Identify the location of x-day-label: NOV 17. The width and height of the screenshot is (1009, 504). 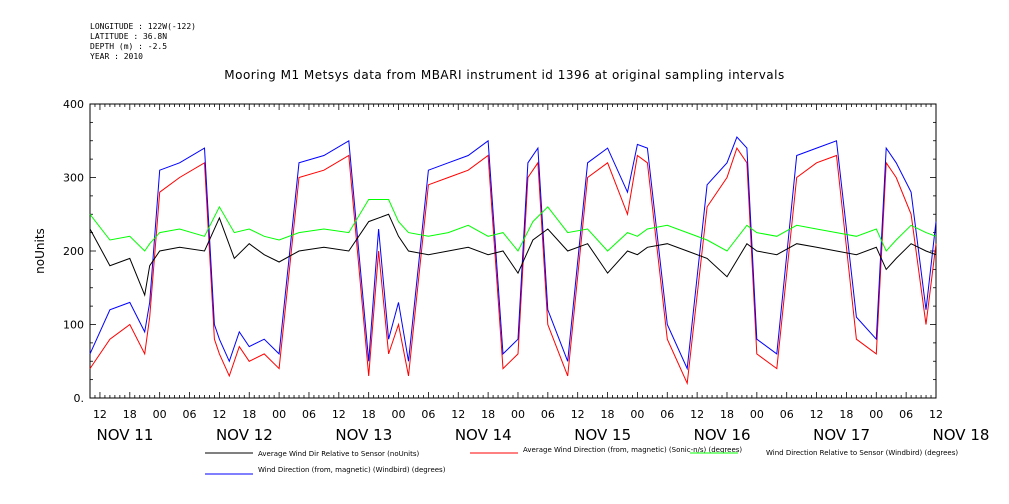
(841, 435).